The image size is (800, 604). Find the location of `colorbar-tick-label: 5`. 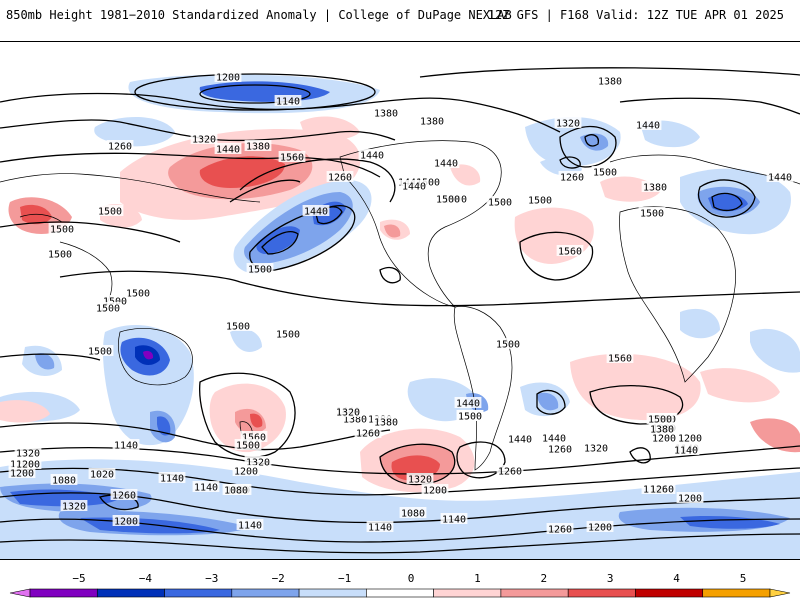

colorbar-tick-label: 5 is located at coordinates (743, 578).